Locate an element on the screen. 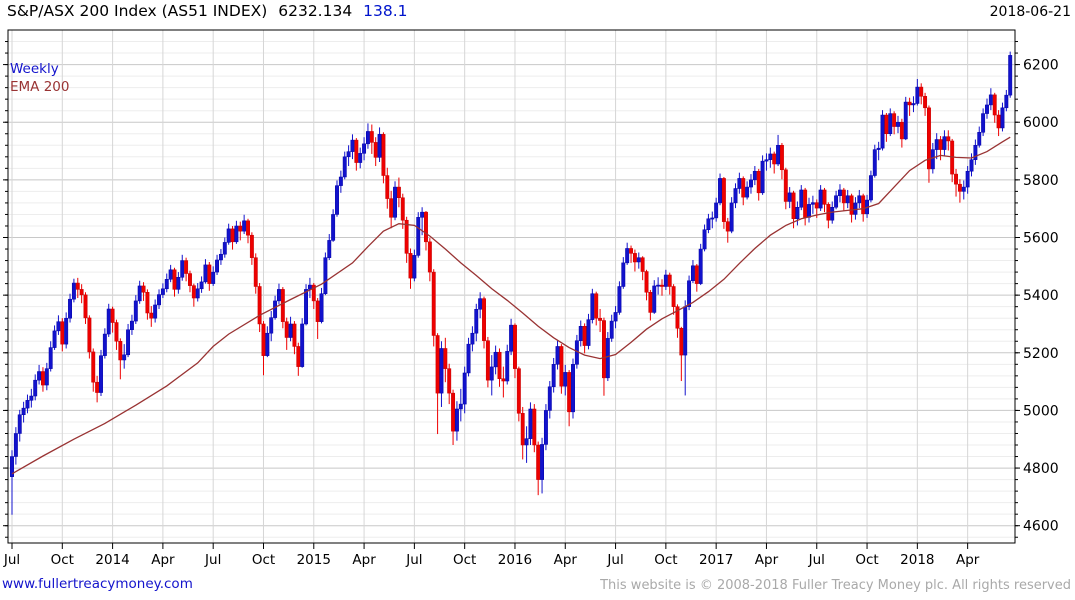 The height and width of the screenshot is (600, 1075). svg-text: 6200 is located at coordinates (1041, 66).